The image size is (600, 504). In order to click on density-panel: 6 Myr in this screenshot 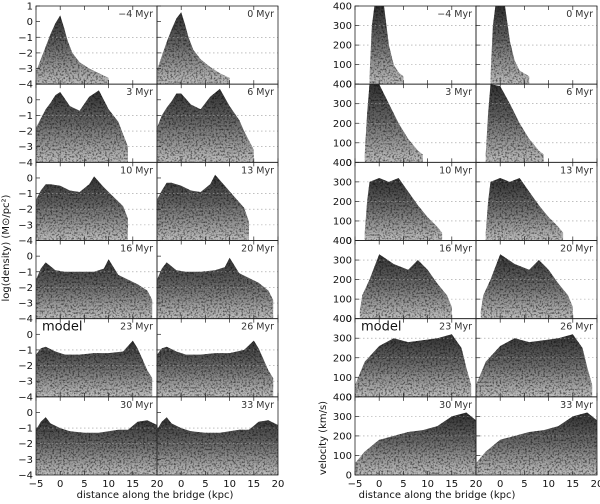, I will do `click(217, 123)`.